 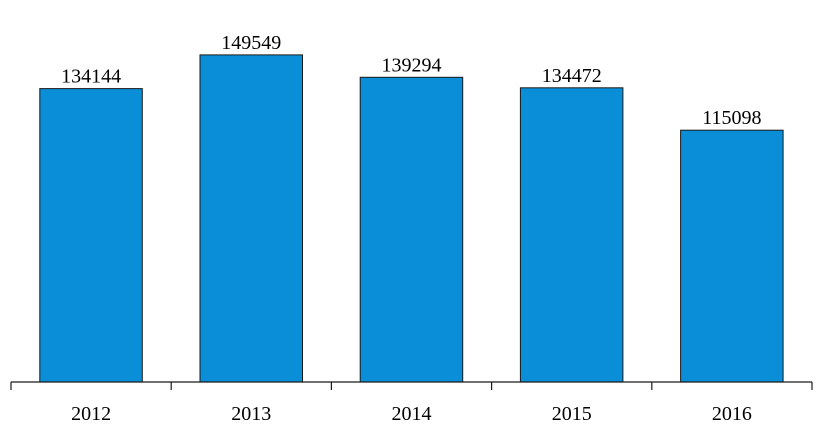 What do you see at coordinates (572, 413) in the screenshot?
I see `x-tick-label-2015: 2015` at bounding box center [572, 413].